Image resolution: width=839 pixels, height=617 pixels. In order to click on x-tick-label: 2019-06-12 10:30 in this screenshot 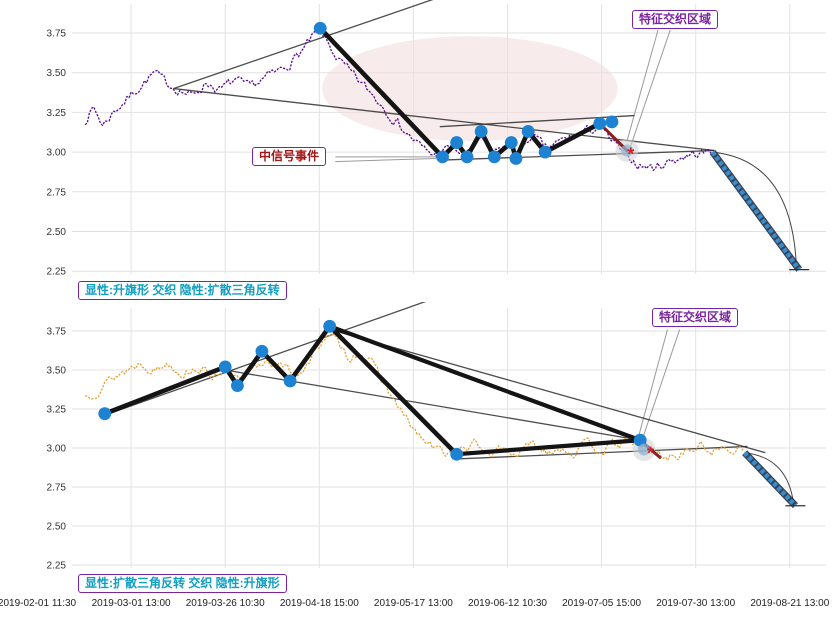, I will do `click(507, 603)`.